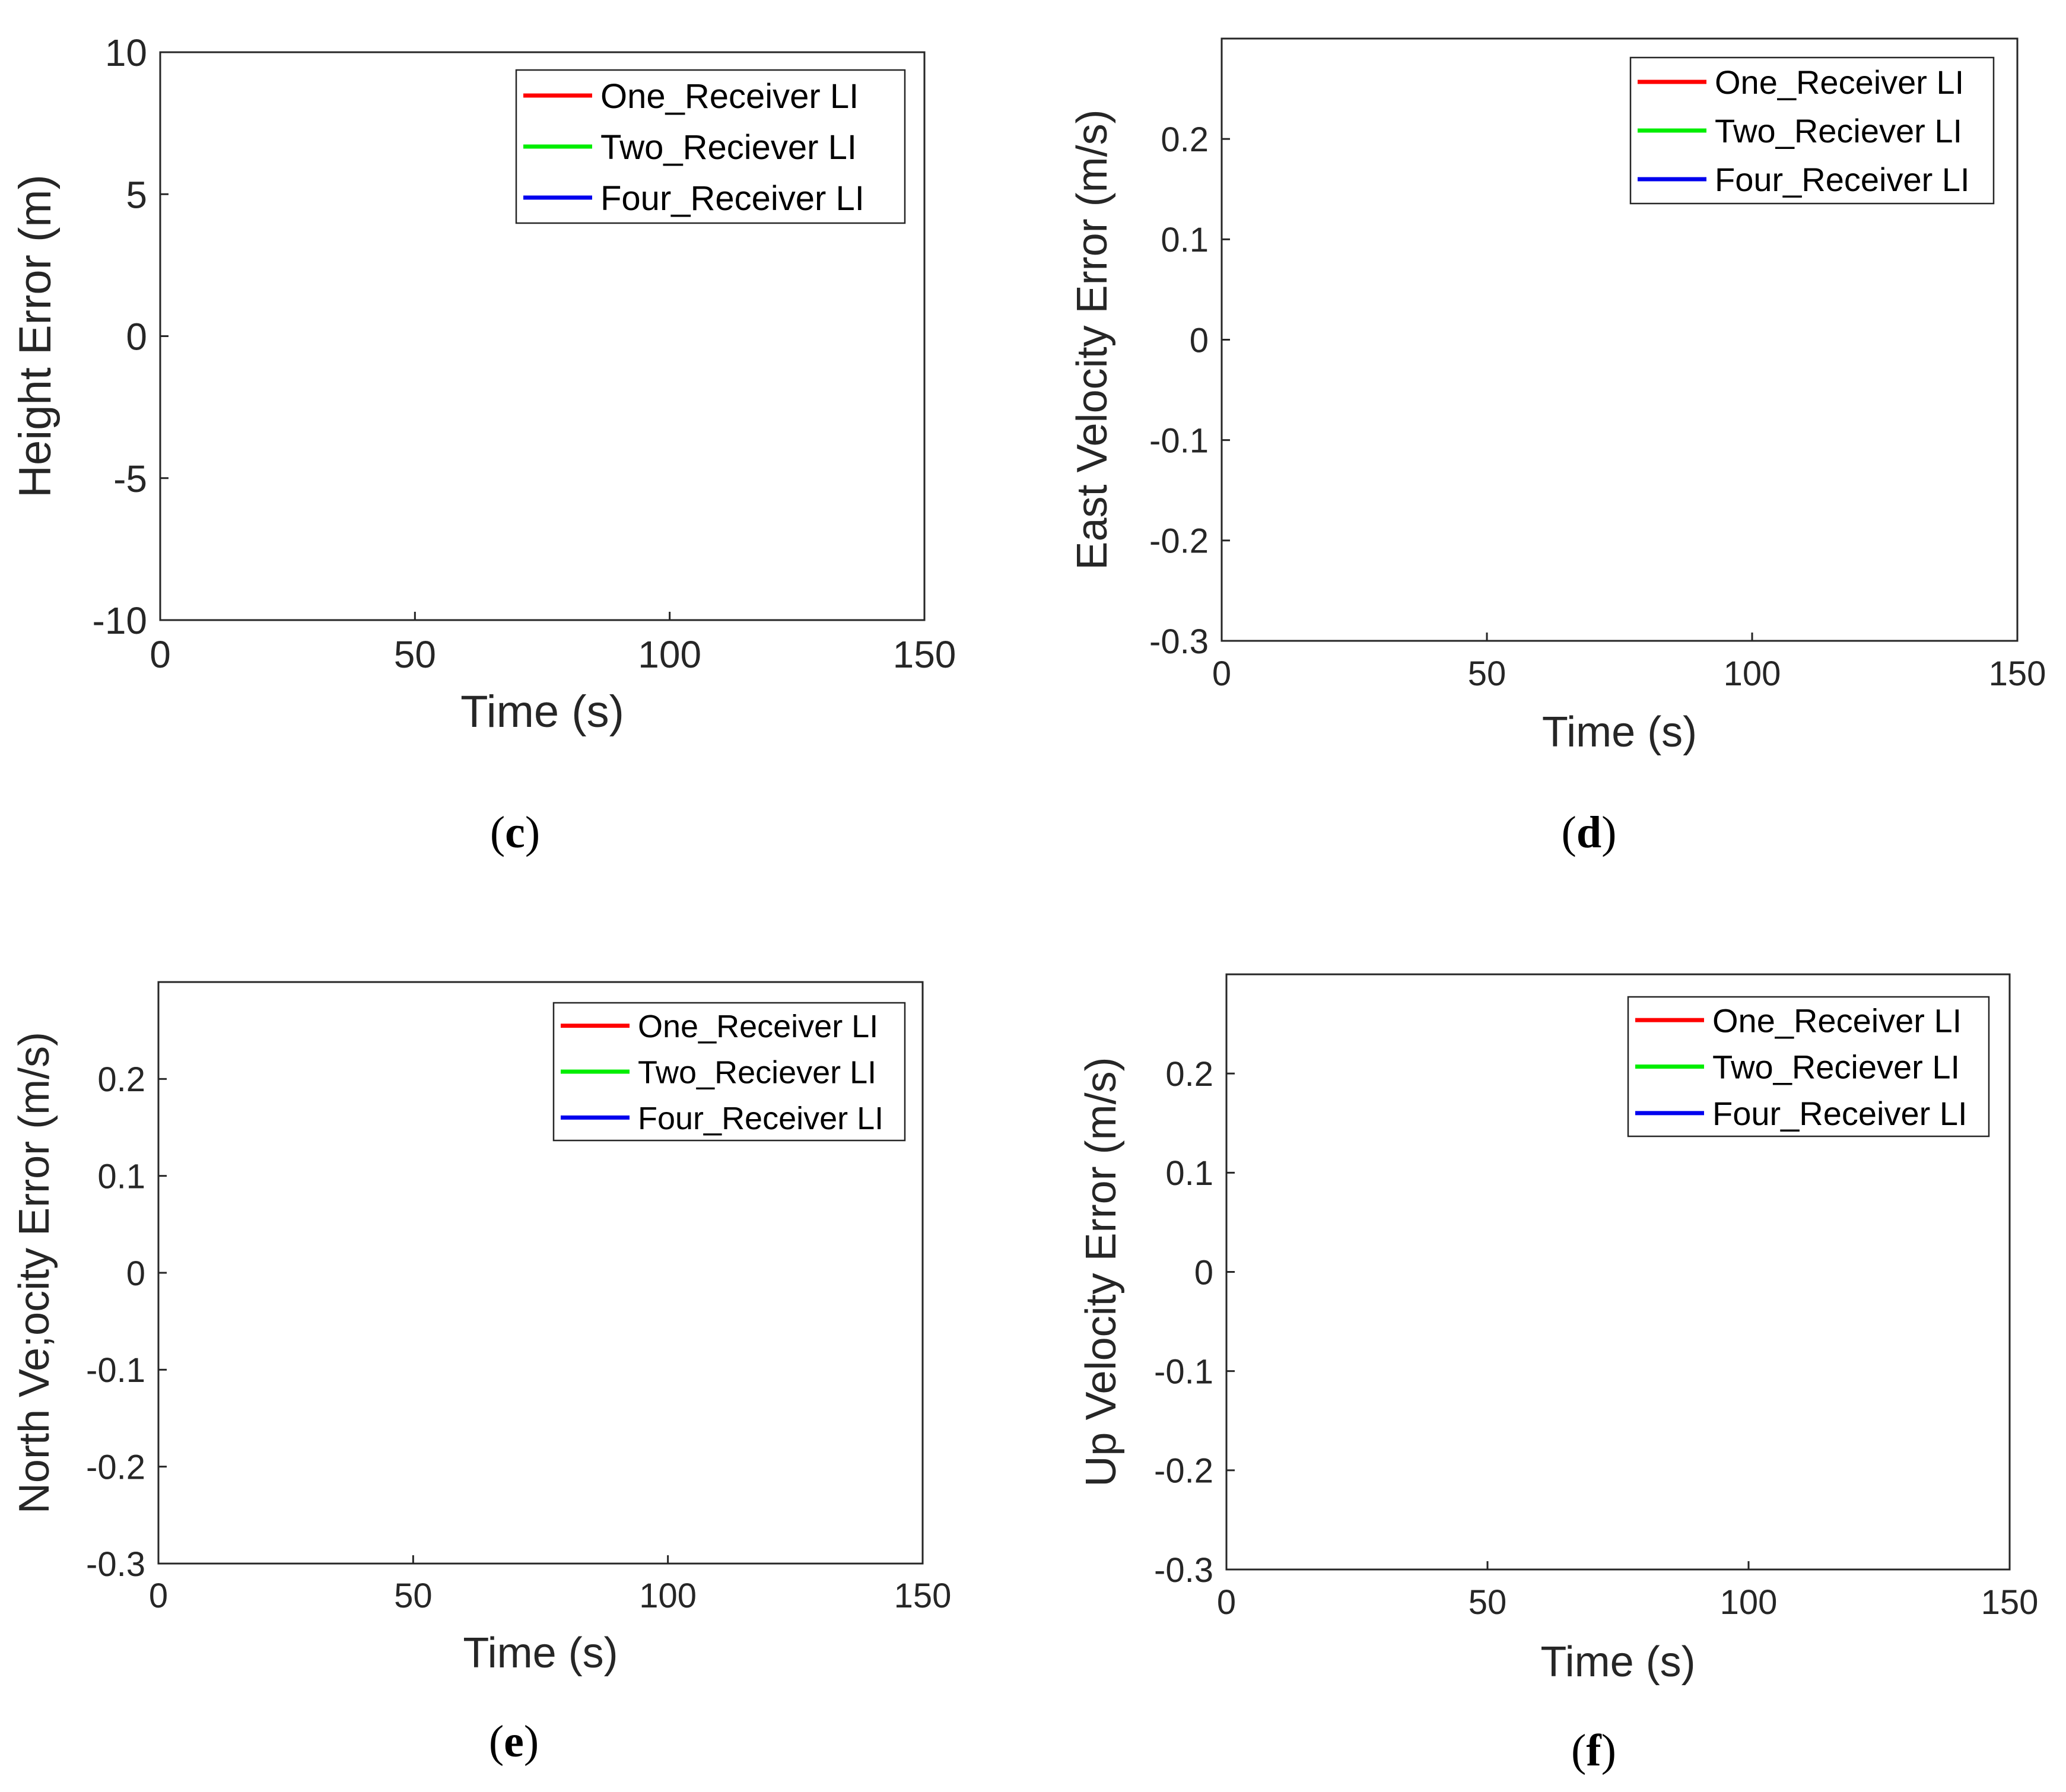 This screenshot has height=1792, width=2066. Describe the element at coordinates (1593, 1751) in the screenshot. I see `caption-f: (f)` at that location.